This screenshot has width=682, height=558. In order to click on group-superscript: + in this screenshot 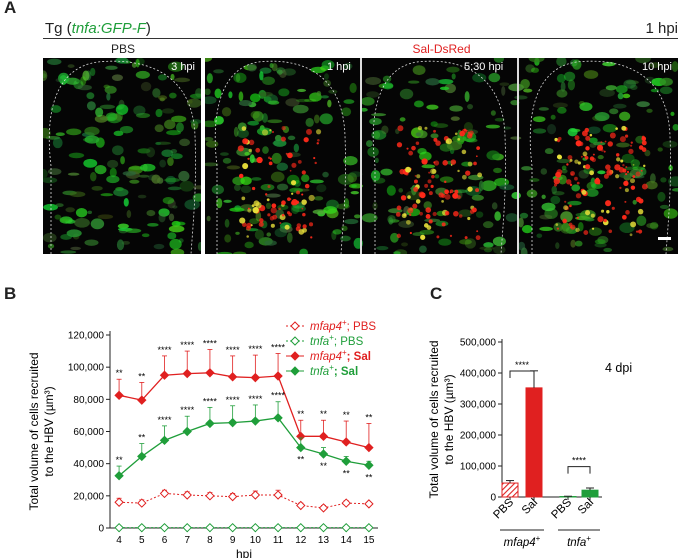, I will do `click(588, 538)`.